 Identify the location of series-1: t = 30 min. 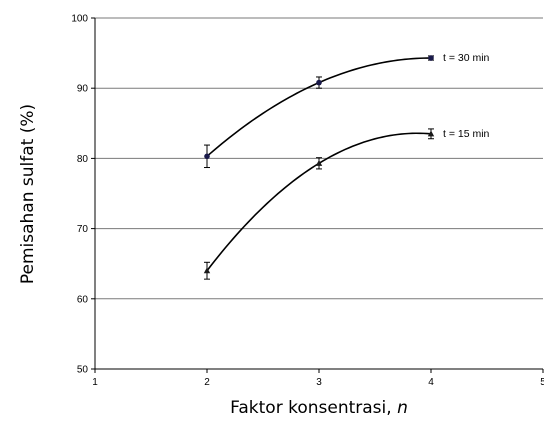
(347, 110).